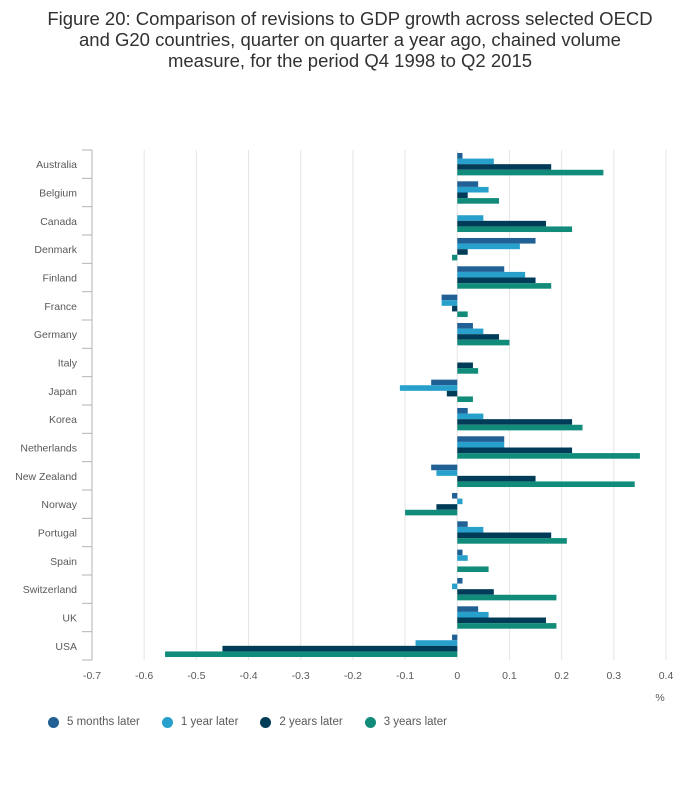 The width and height of the screenshot is (700, 810). What do you see at coordinates (56, 165) in the screenshot?
I see `category-label-australia: Australia` at bounding box center [56, 165].